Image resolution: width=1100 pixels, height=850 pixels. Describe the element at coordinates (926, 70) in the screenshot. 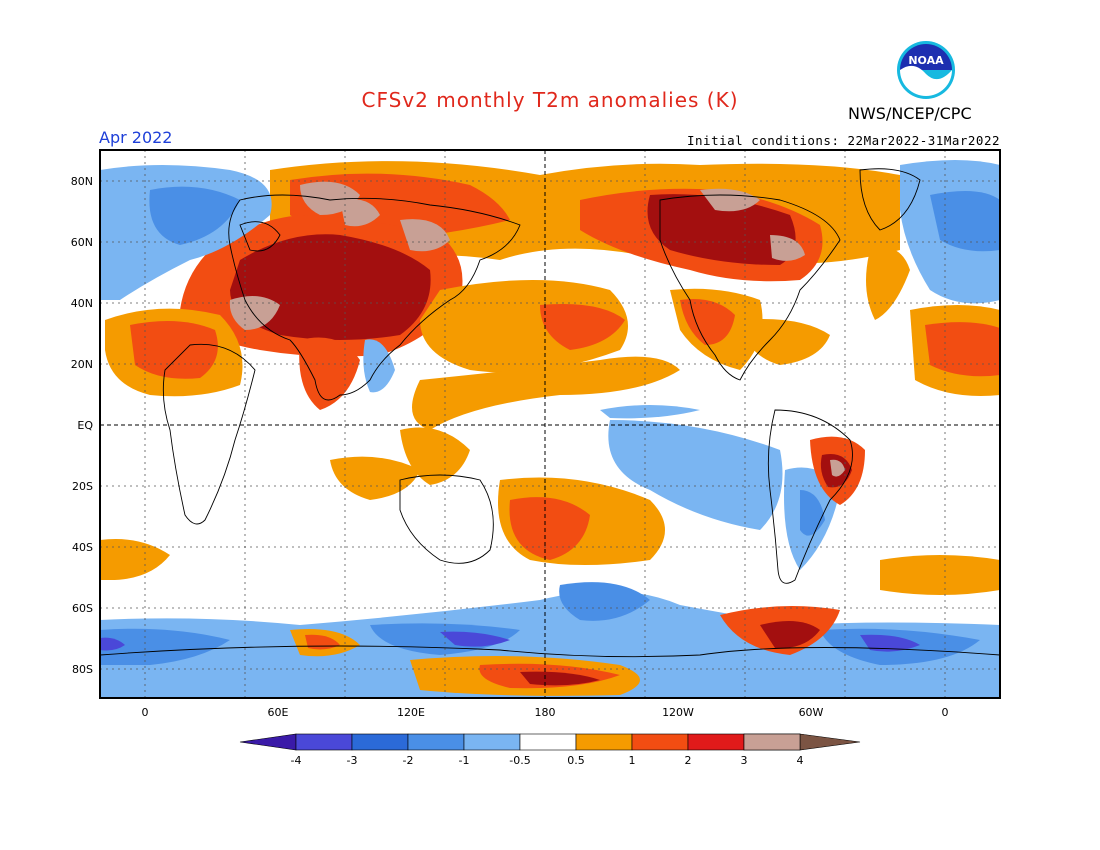

I see `noaa-logo: NOAA` at that location.